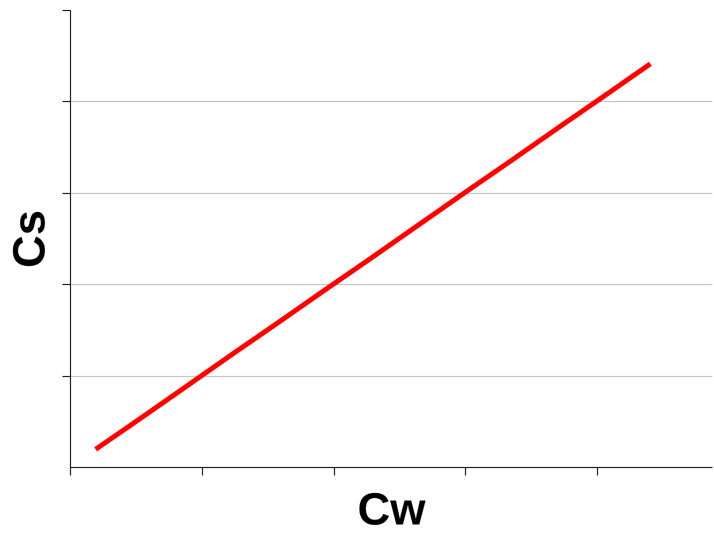 The height and width of the screenshot is (537, 714). Describe the element at coordinates (392, 509) in the screenshot. I see `x-axis-title: Cw` at that location.